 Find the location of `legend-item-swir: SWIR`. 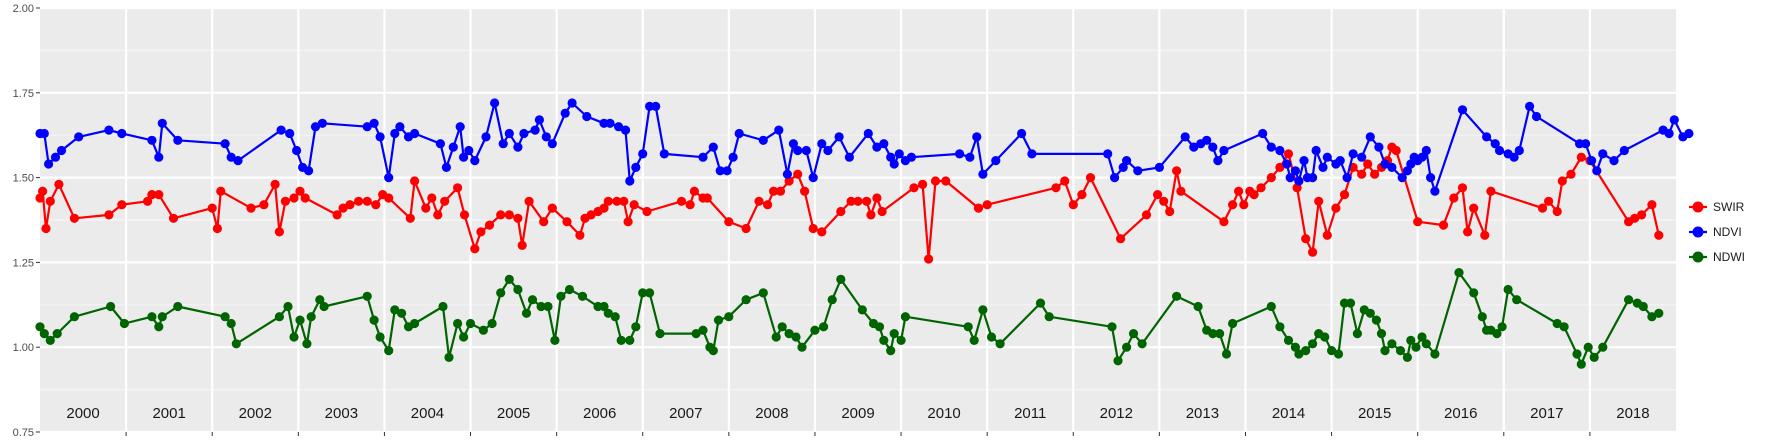

legend-item-swir: SWIR is located at coordinates (1717, 207).